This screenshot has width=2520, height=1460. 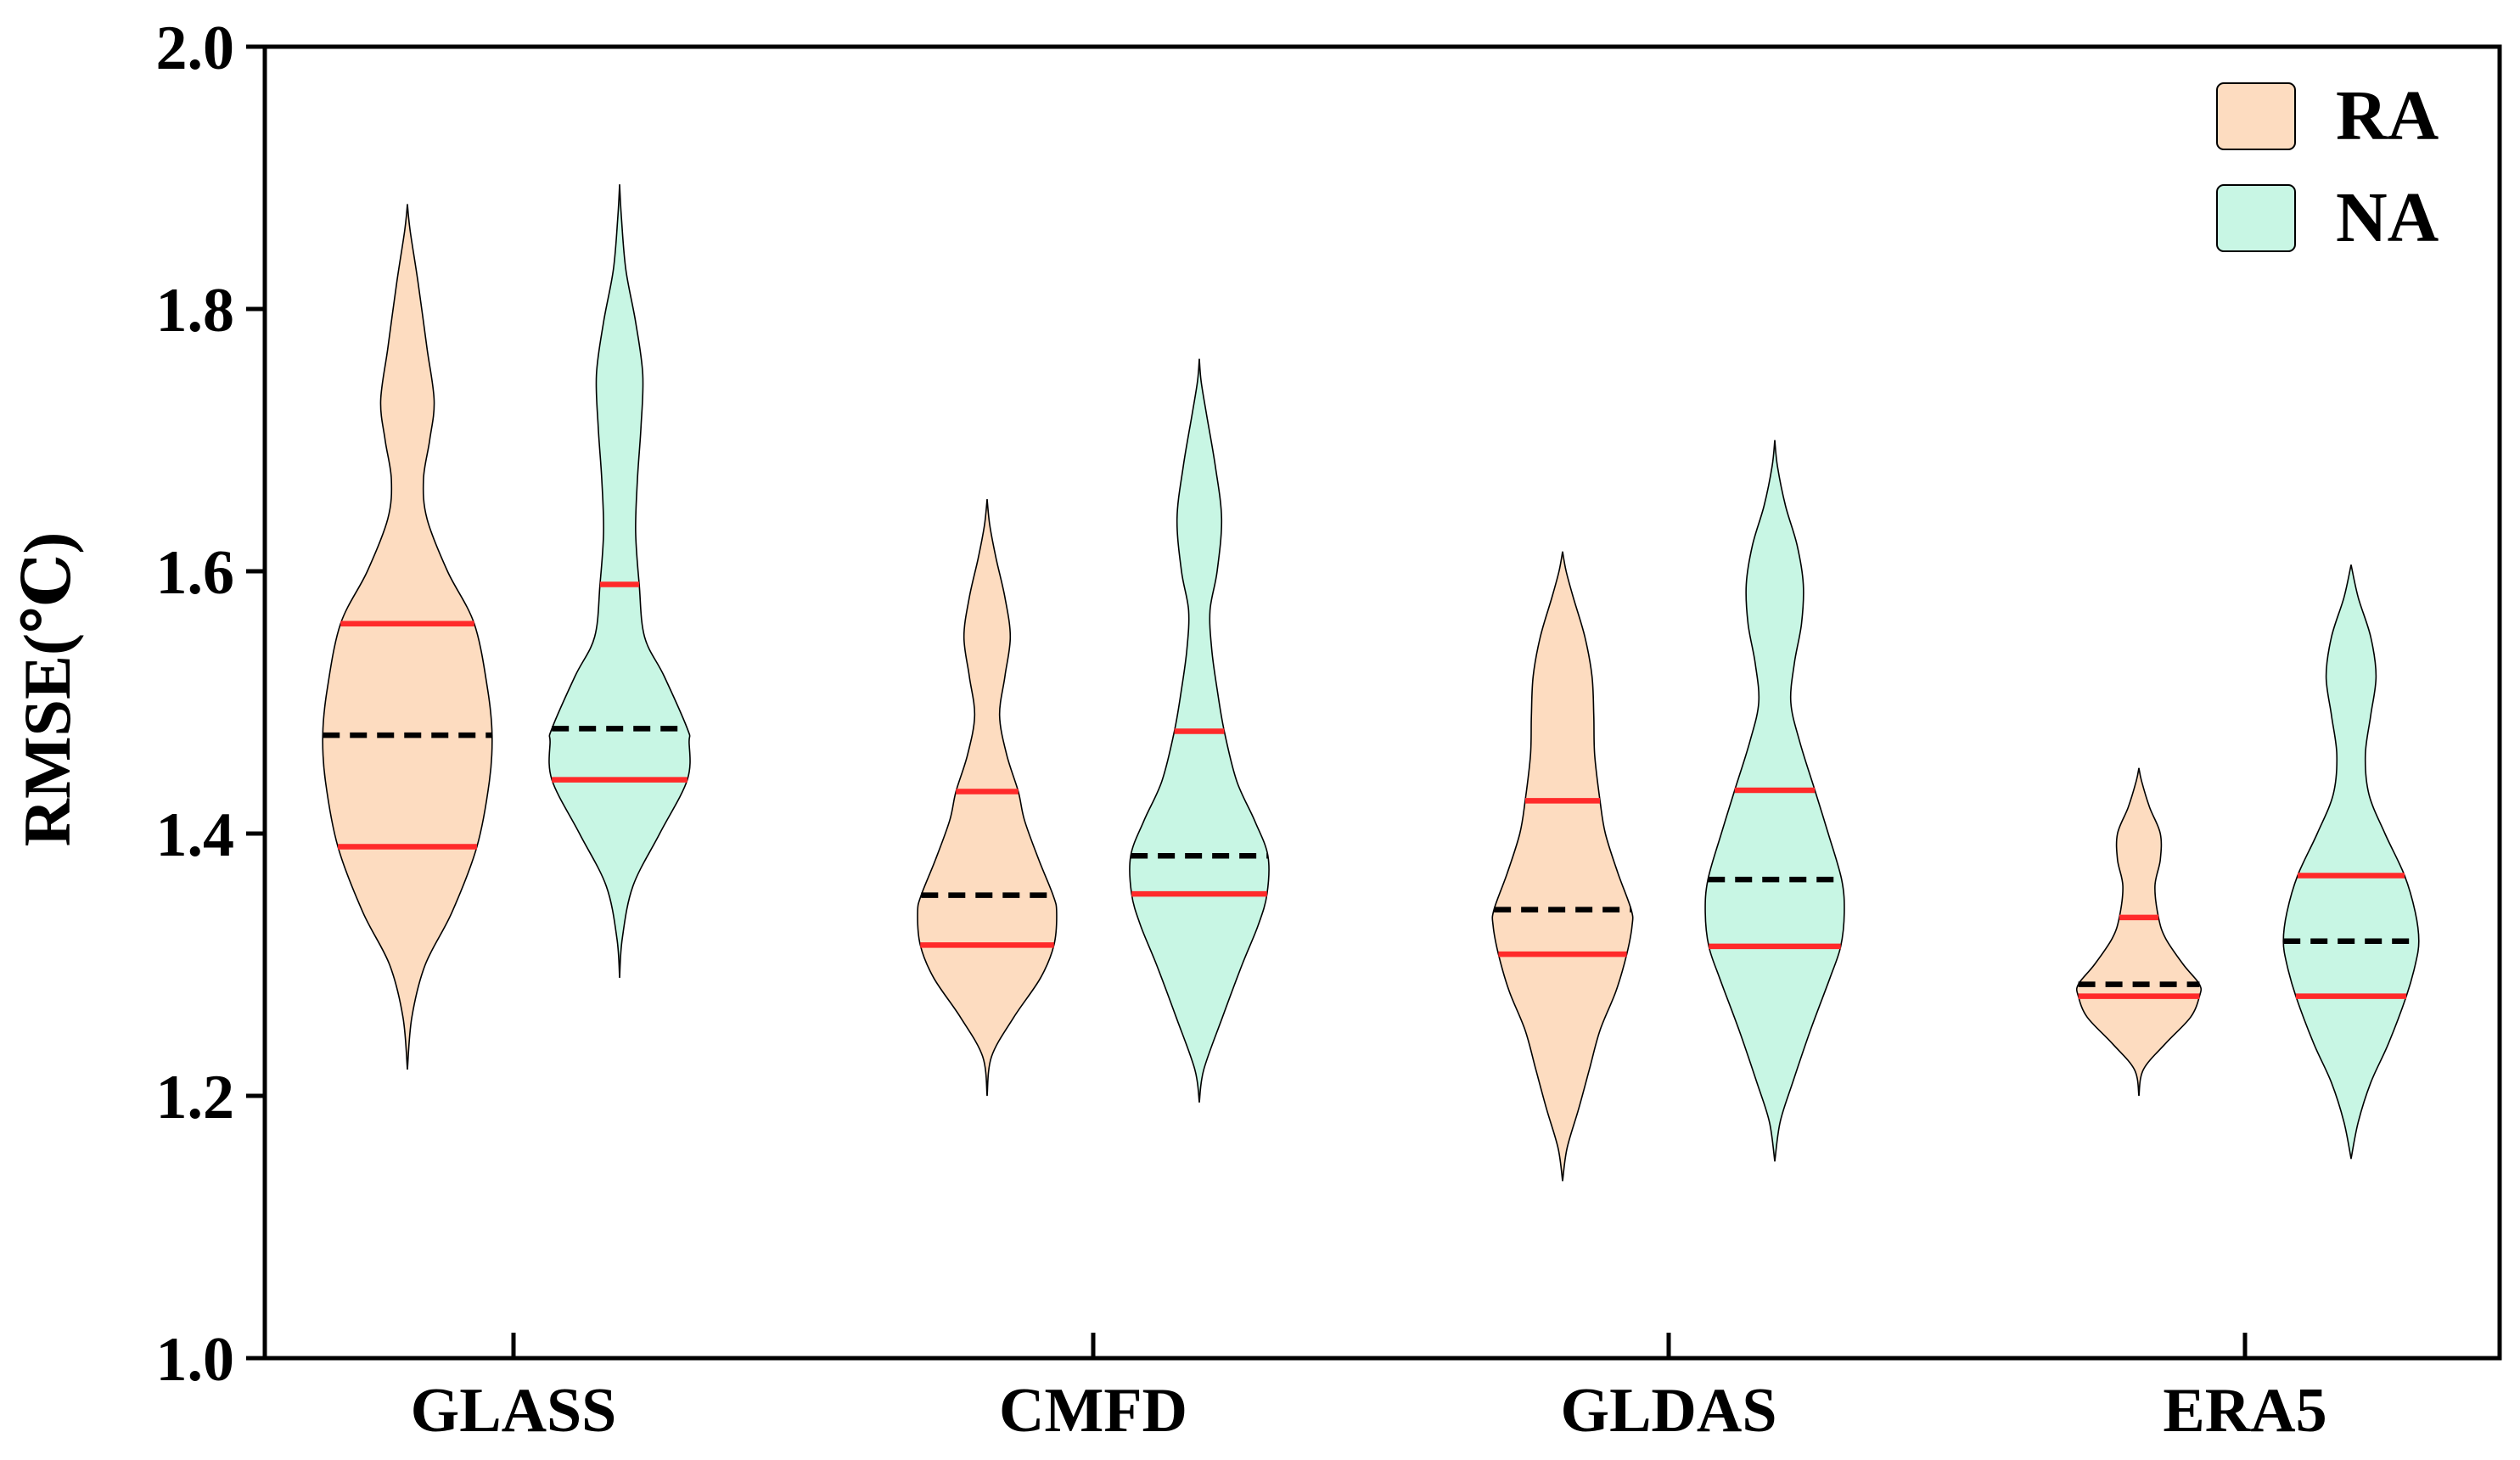 I want to click on x-category-label: ERA5, so click(x=2244, y=1411).